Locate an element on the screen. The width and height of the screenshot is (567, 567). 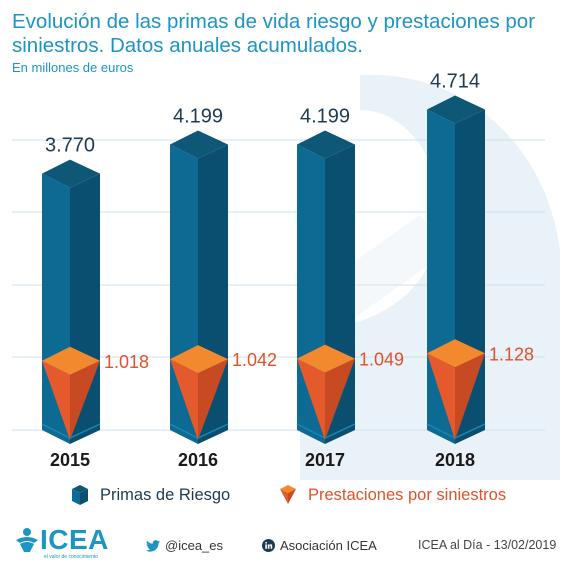
logo-wordmark: ICEA is located at coordinates (74, 539).